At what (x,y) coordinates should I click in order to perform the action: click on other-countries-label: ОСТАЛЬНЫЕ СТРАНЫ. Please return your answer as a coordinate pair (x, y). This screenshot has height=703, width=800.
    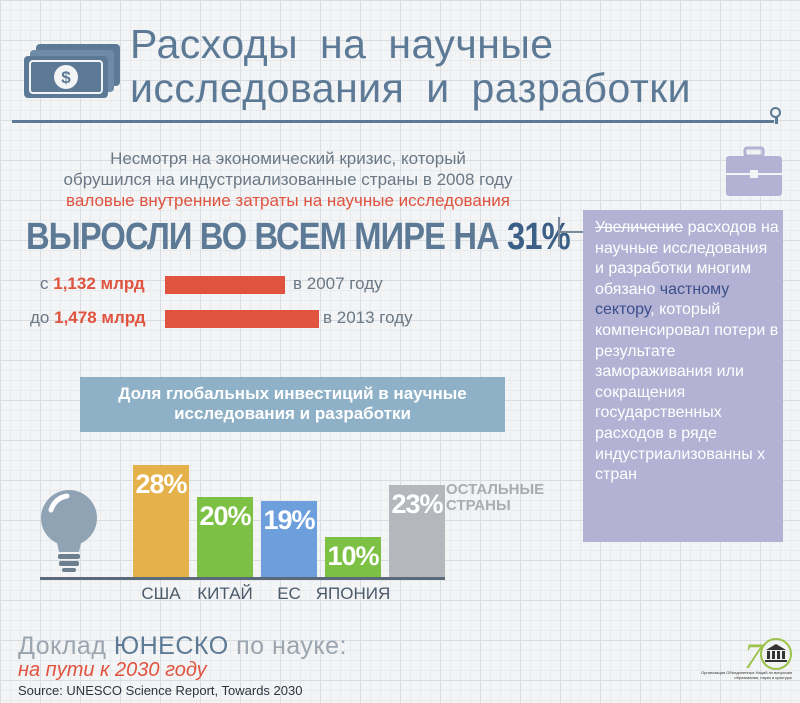
    Looking at the image, I should click on (501, 498).